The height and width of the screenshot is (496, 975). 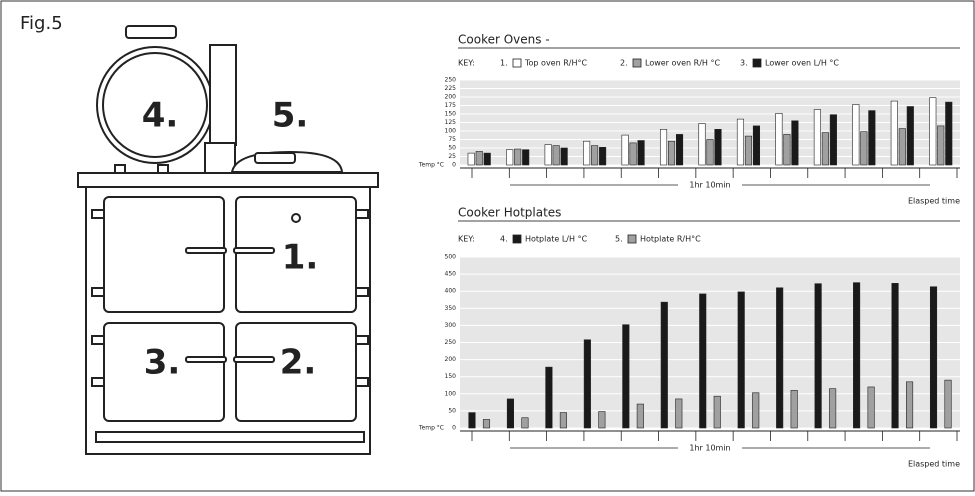 I want to click on y-tick-label: 500, so click(x=451, y=257).